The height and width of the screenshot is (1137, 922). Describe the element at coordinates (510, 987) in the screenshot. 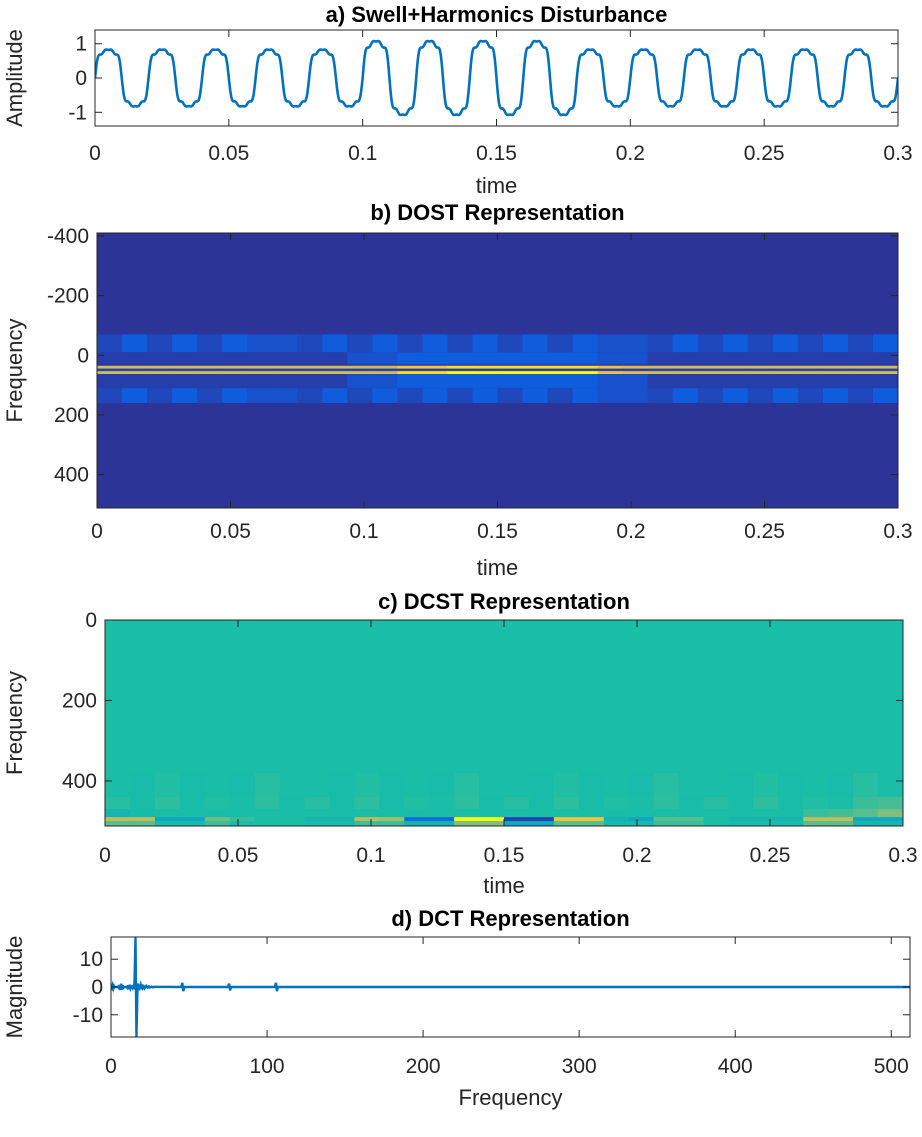

I see `dct-line` at that location.